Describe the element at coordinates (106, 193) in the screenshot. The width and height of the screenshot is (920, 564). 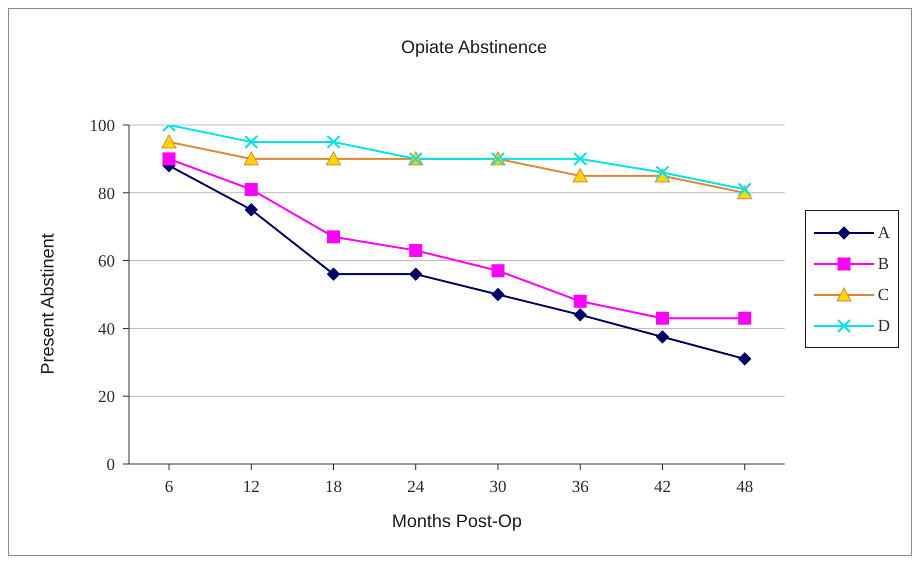
I see `y-tick-label: 80` at that location.